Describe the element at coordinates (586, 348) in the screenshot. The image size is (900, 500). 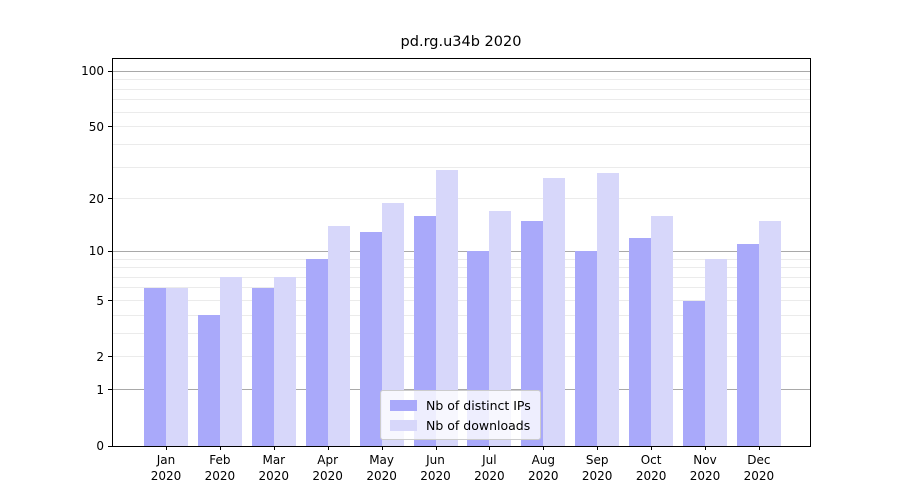
I see `bar-sep-distinct-ips` at that location.